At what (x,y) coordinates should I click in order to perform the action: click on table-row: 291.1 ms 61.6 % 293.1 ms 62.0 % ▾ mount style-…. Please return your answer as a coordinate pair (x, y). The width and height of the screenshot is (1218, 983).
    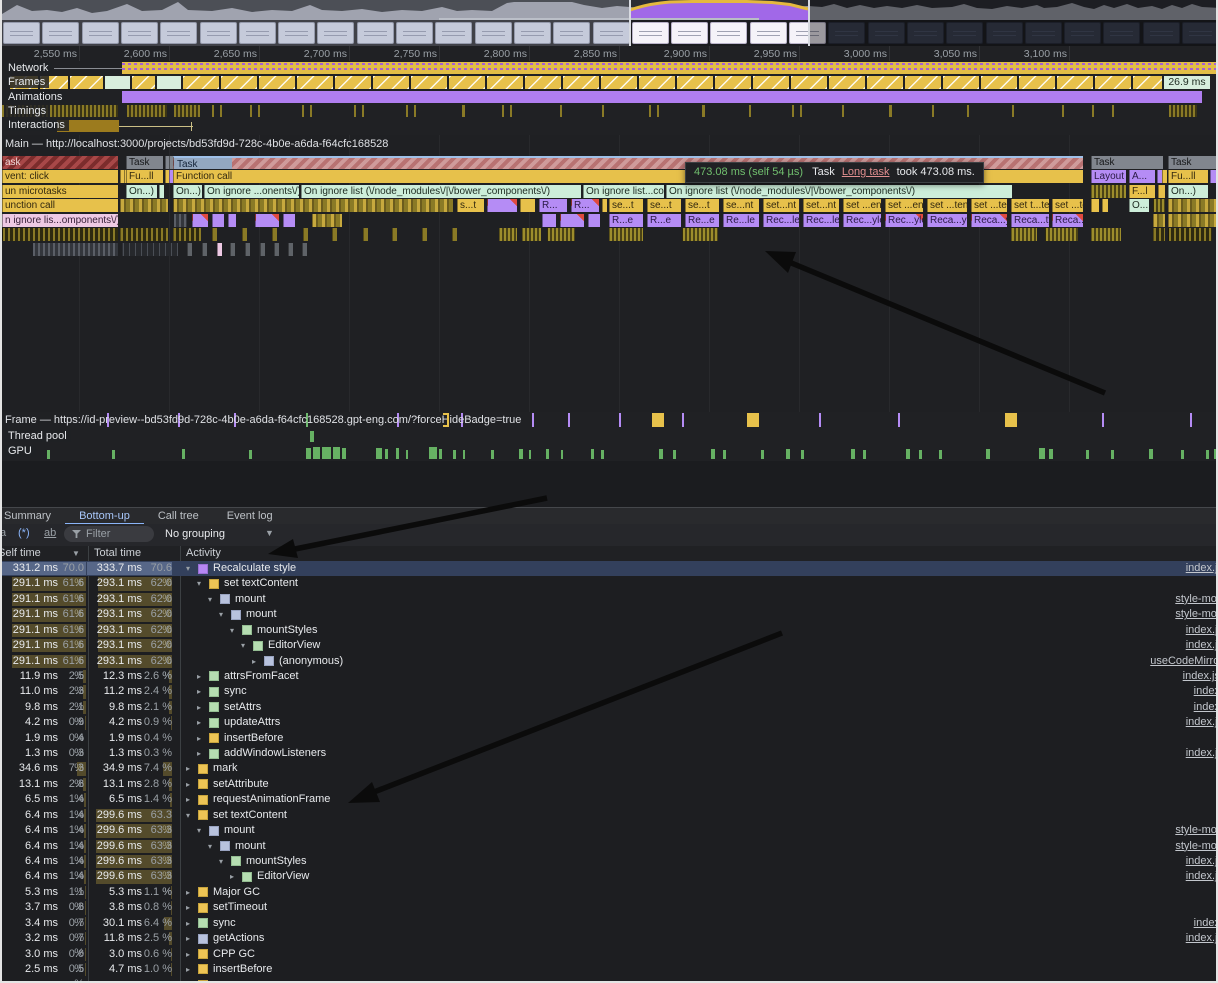
    Looking at the image, I should click on (609, 606).